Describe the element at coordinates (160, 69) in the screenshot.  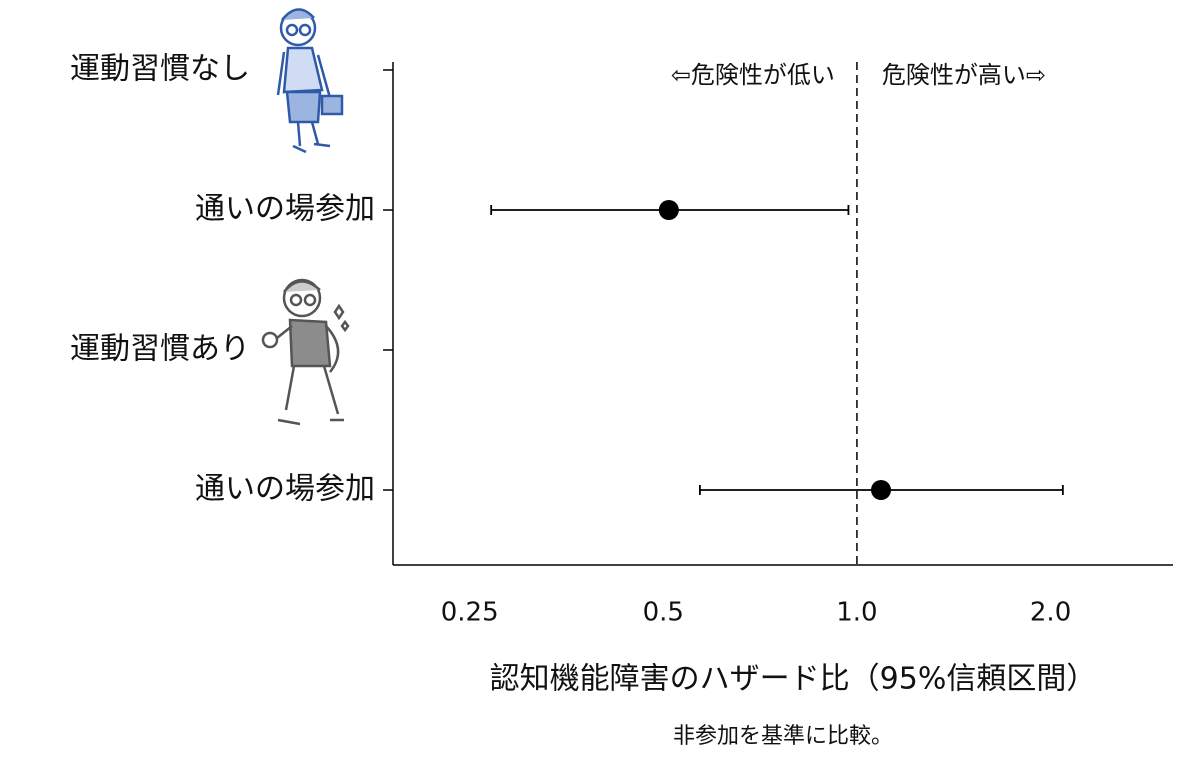
I see `y-tick-label: 運動習慣なし` at that location.